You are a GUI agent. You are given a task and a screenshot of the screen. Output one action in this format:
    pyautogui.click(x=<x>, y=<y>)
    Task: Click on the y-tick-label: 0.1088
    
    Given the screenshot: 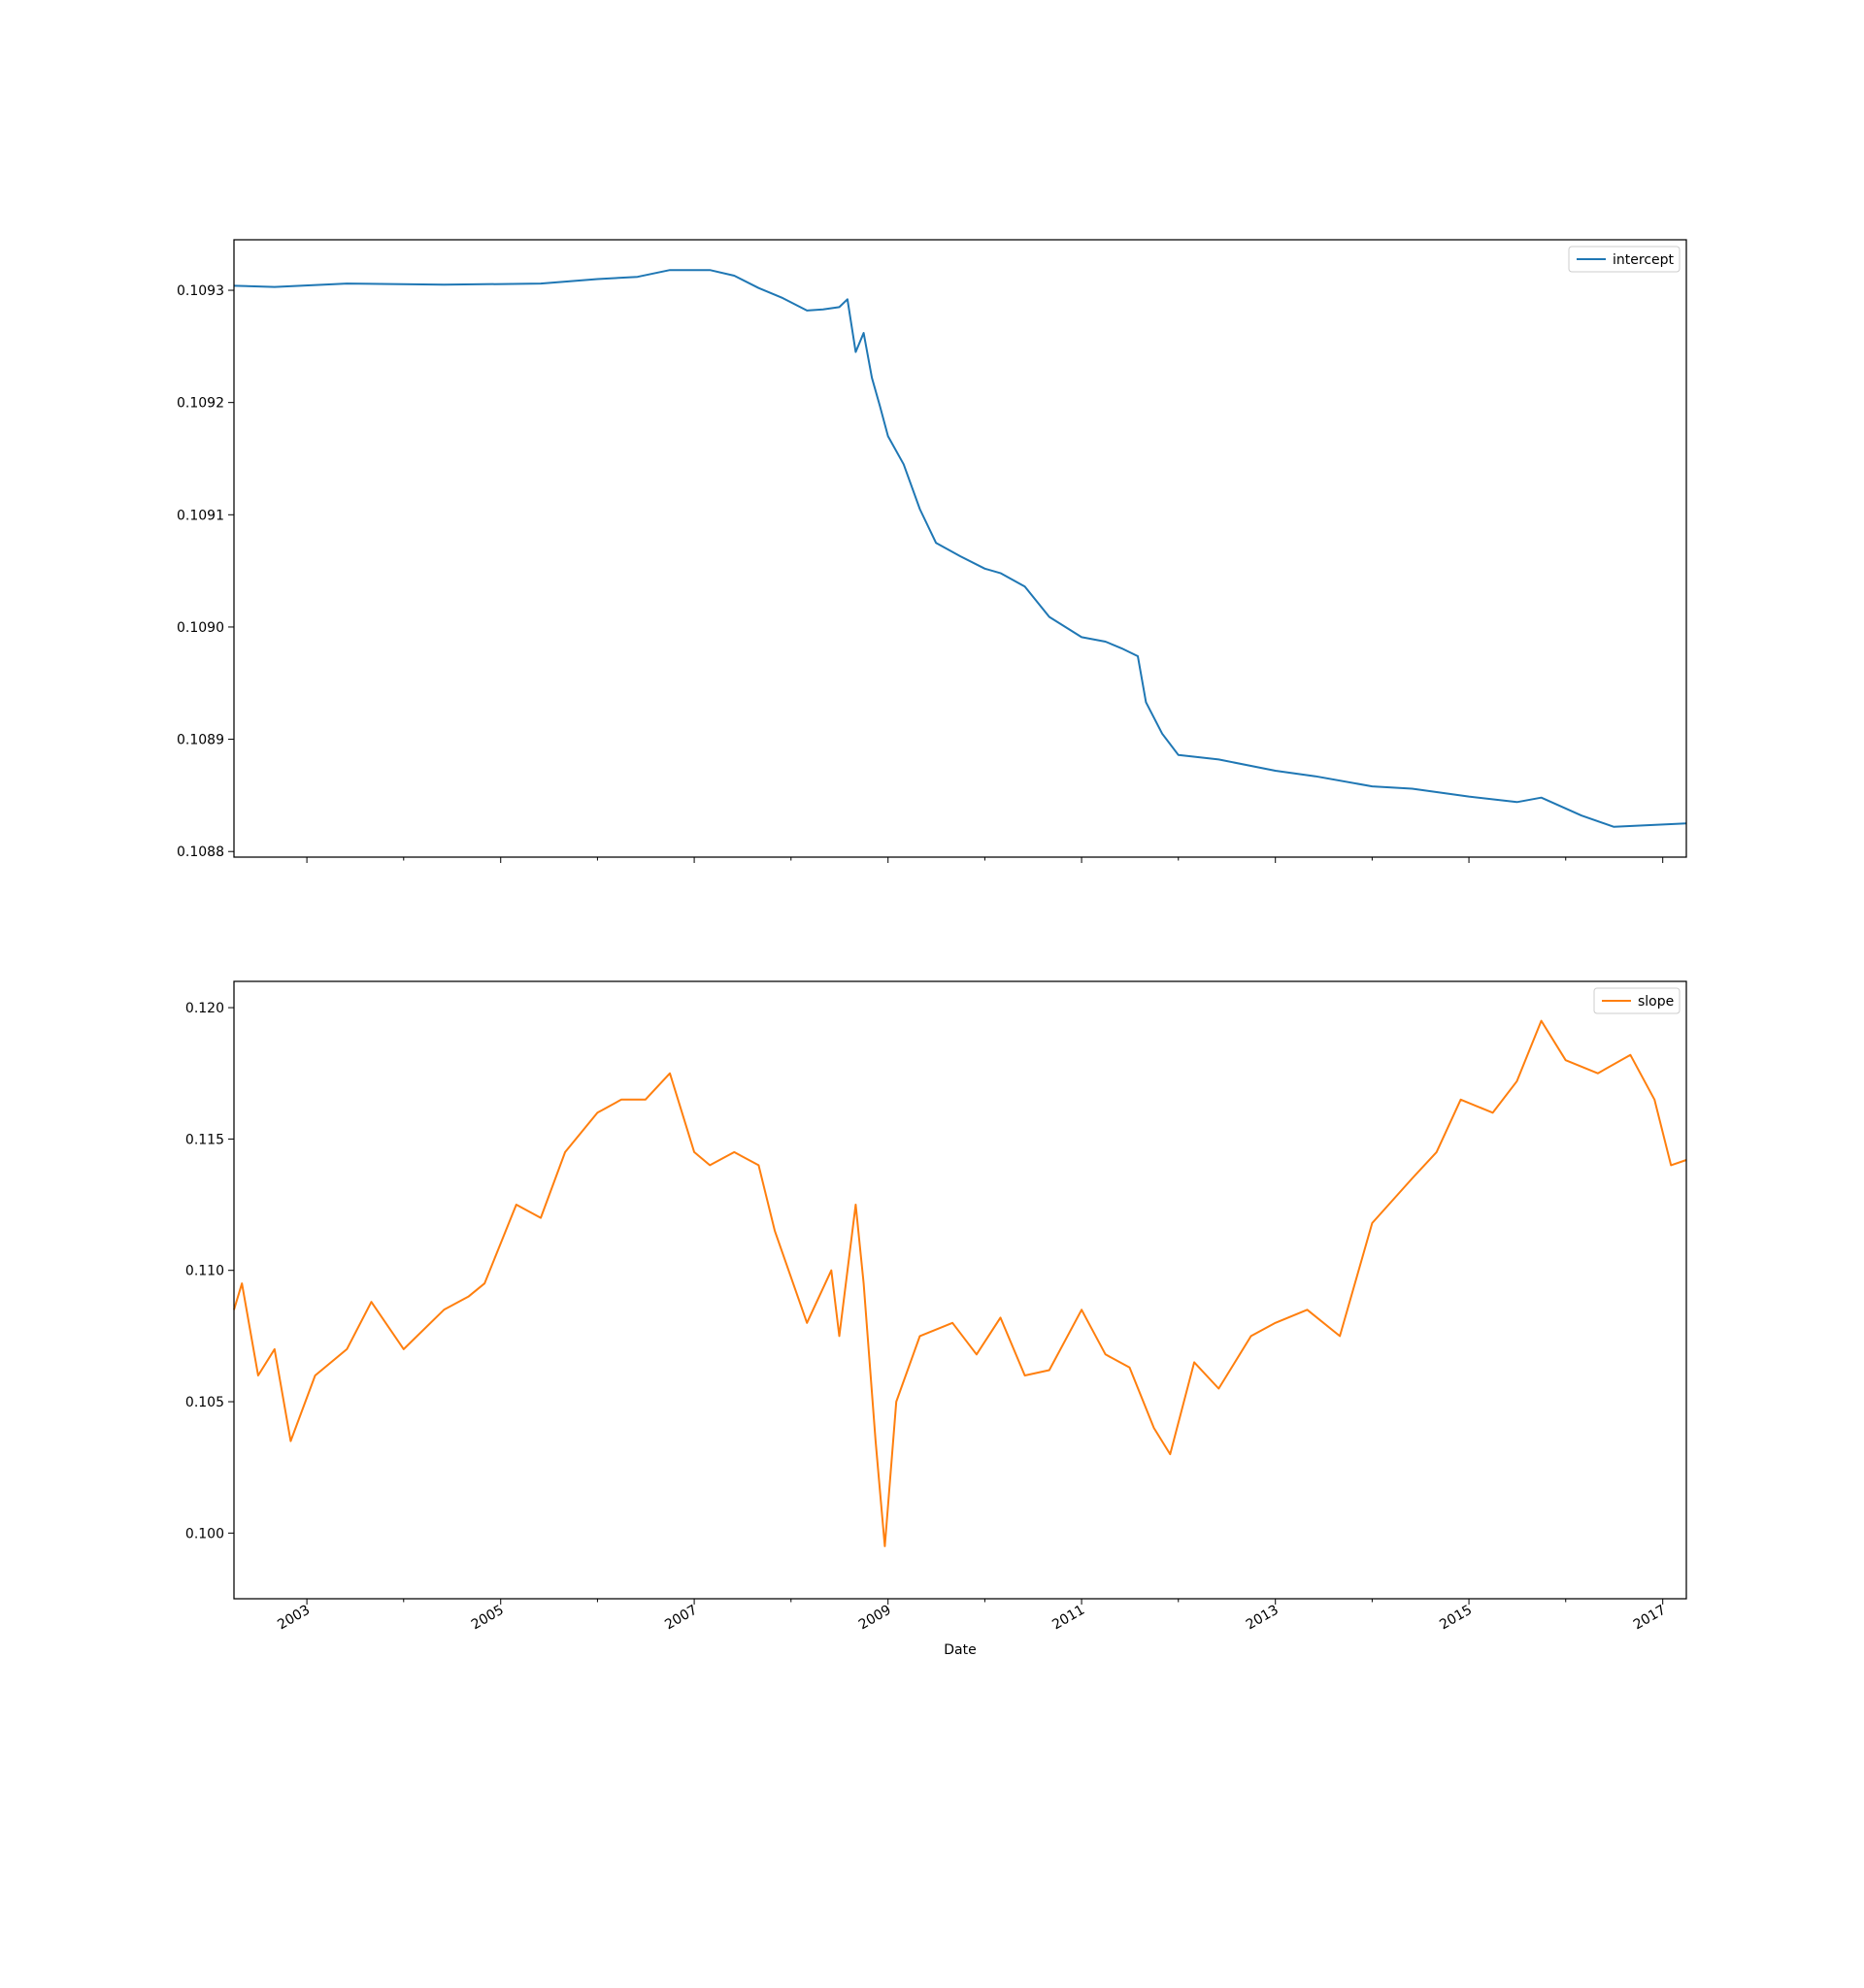 What is the action you would take?
    pyautogui.click(x=200, y=853)
    